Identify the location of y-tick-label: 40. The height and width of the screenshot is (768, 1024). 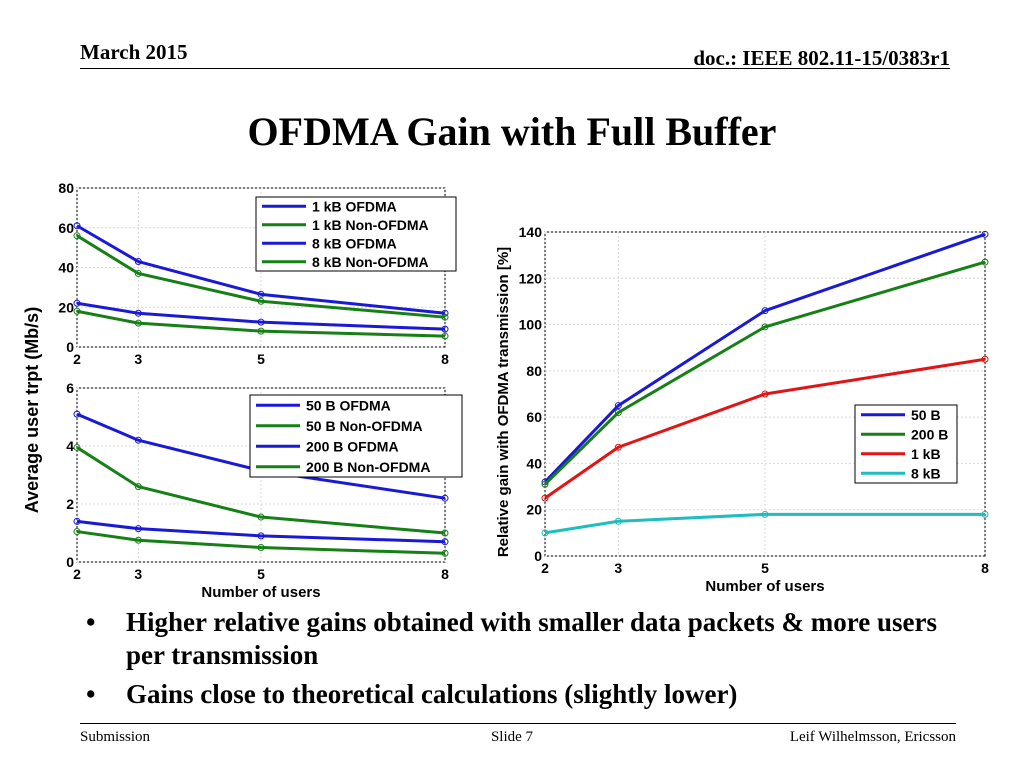
(66, 268).